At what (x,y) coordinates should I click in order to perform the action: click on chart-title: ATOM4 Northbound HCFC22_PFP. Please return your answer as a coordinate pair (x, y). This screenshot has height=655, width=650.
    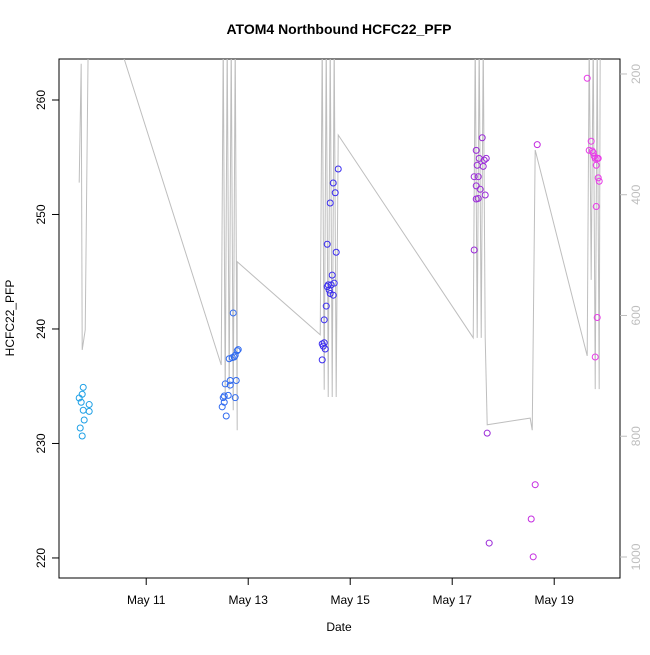
    Looking at the image, I should click on (338, 29).